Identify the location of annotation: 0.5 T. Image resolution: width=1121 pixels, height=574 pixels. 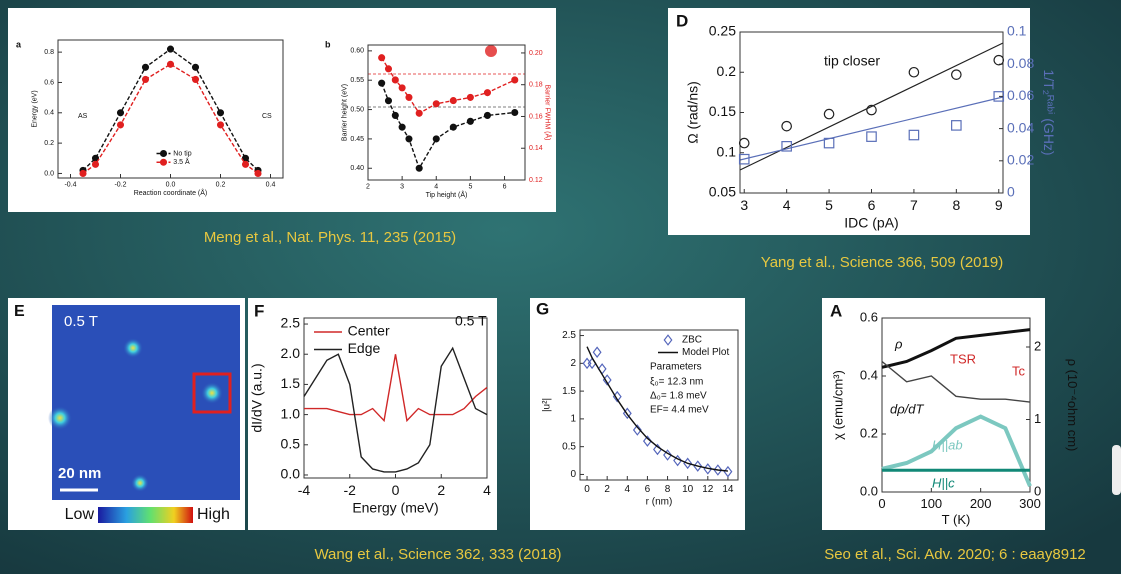
(471, 321).